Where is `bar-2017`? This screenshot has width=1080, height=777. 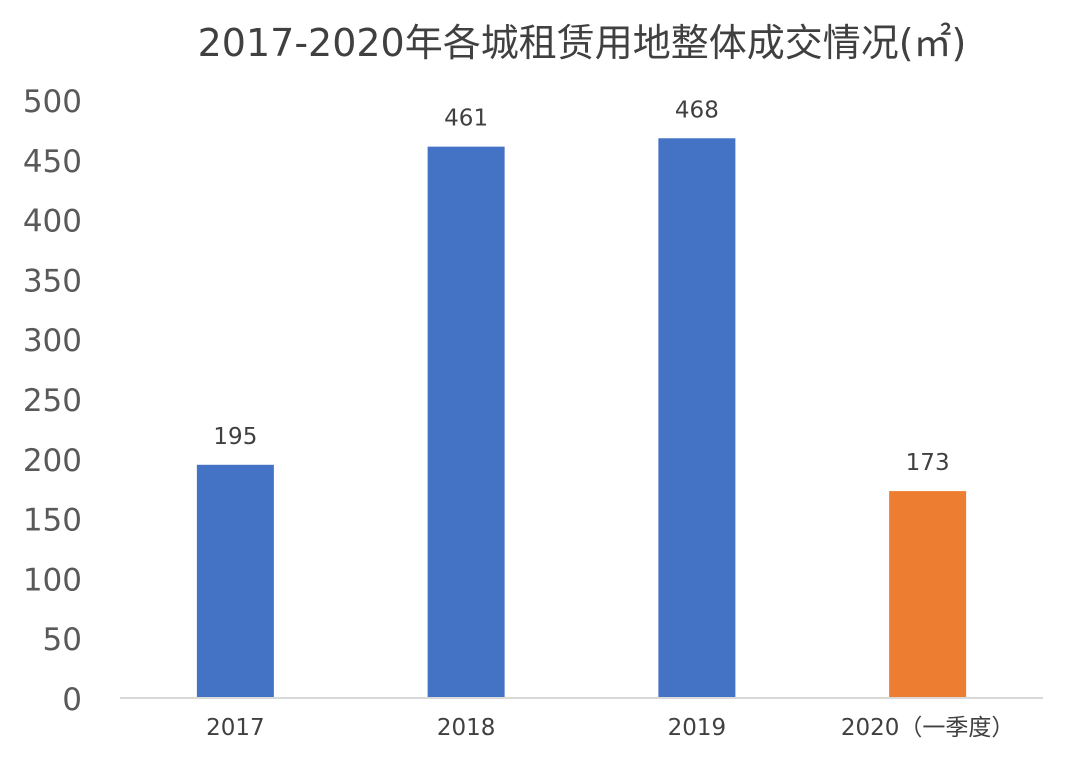 bar-2017 is located at coordinates (235, 581).